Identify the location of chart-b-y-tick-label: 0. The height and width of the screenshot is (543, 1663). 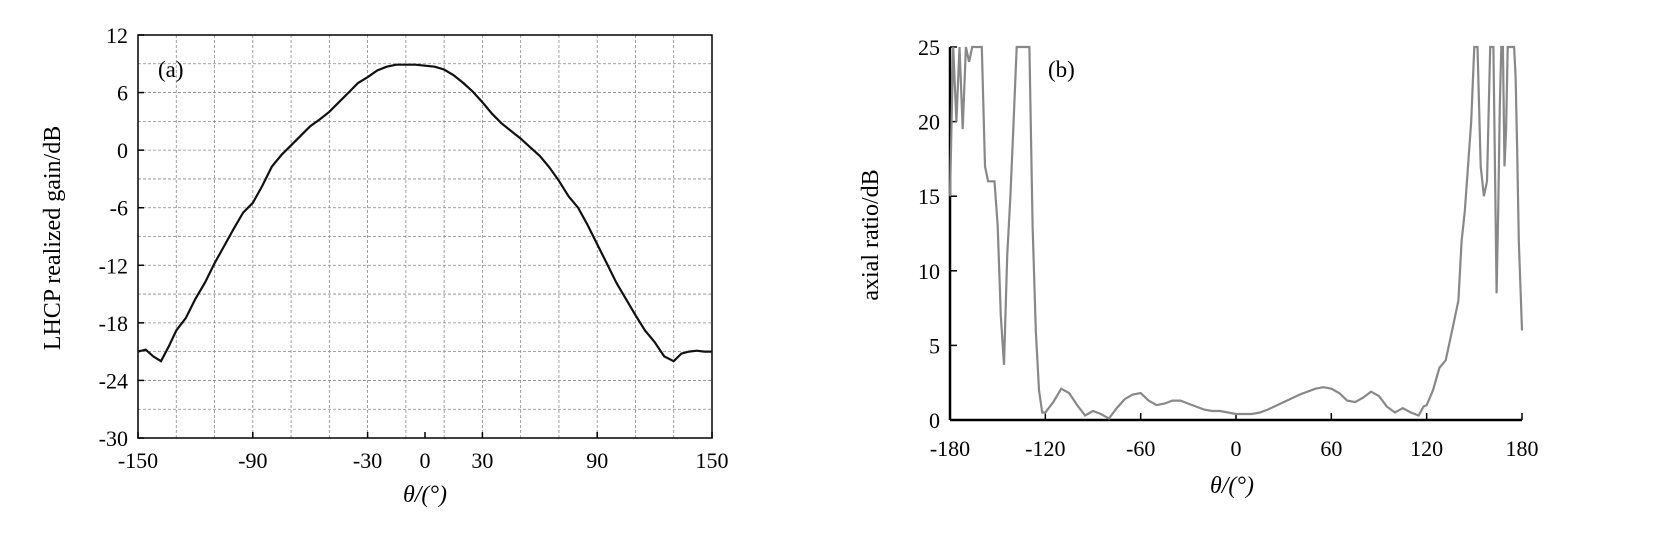
(934, 420).